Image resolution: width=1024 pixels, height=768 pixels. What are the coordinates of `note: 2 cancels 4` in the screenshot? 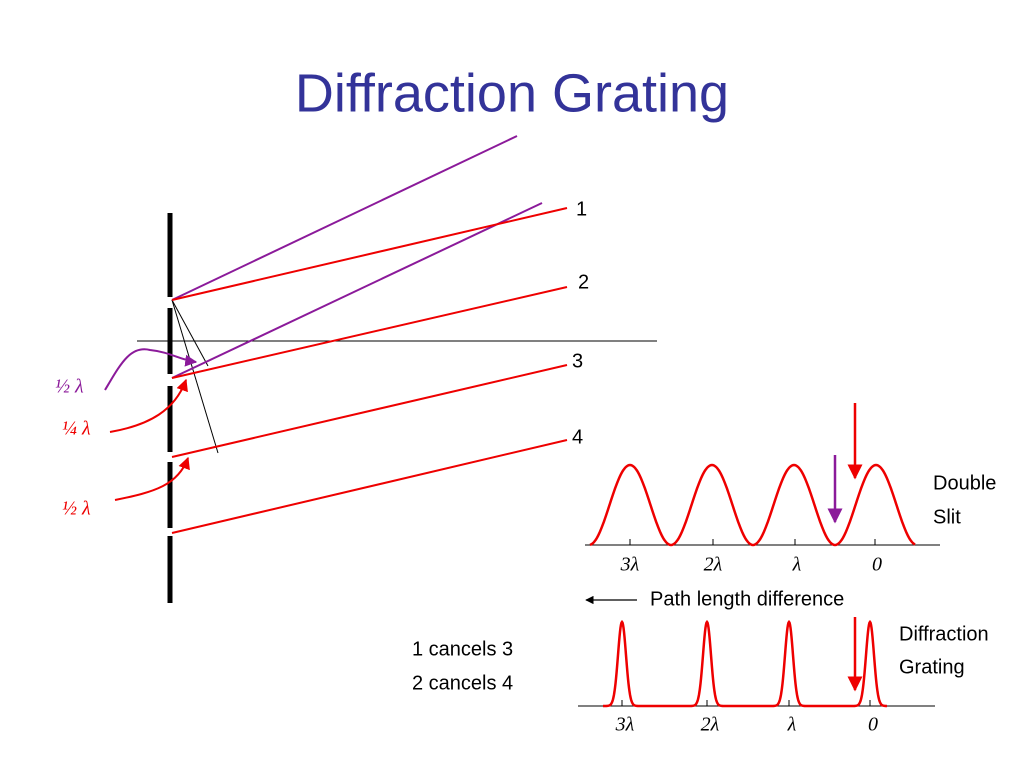 It's located at (462, 683).